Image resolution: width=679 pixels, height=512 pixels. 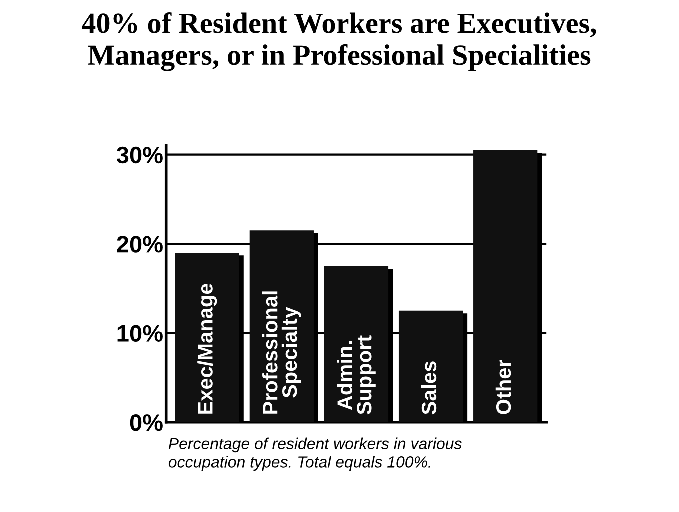 What do you see at coordinates (429, 388) in the screenshot?
I see `x-tick-label: Sales` at bounding box center [429, 388].